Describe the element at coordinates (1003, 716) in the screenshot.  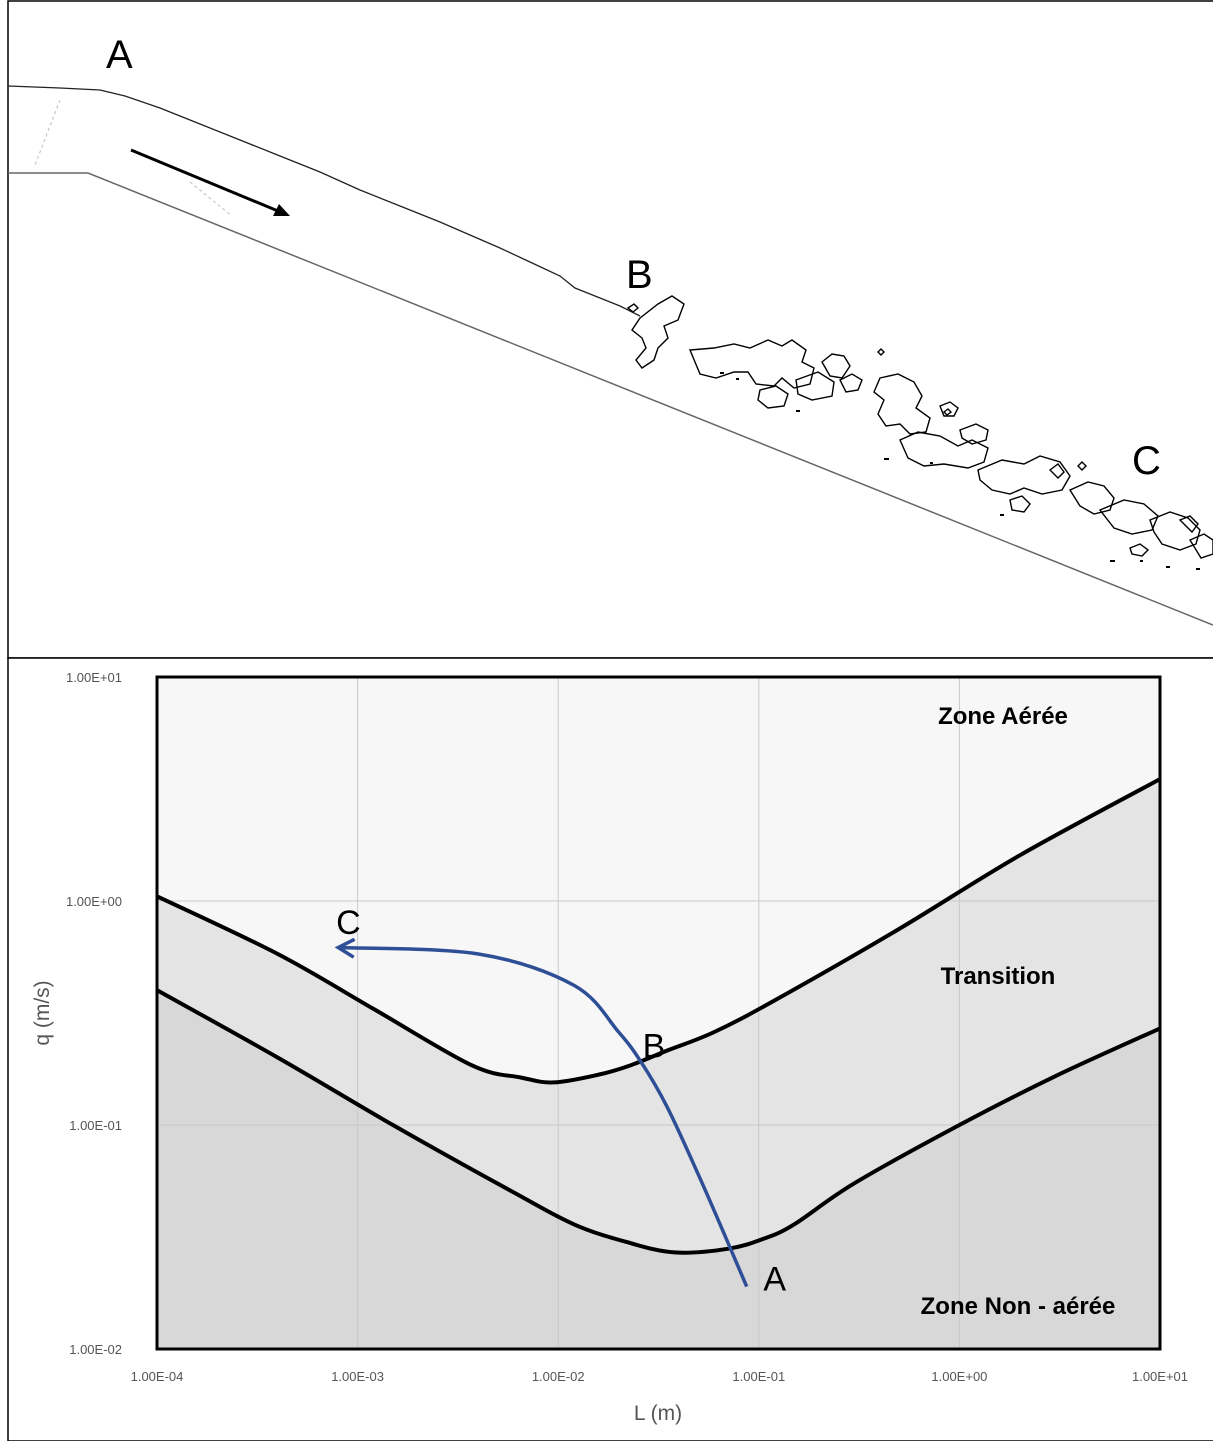
I see `zone-aerated-label: Zone Aérée` at that location.